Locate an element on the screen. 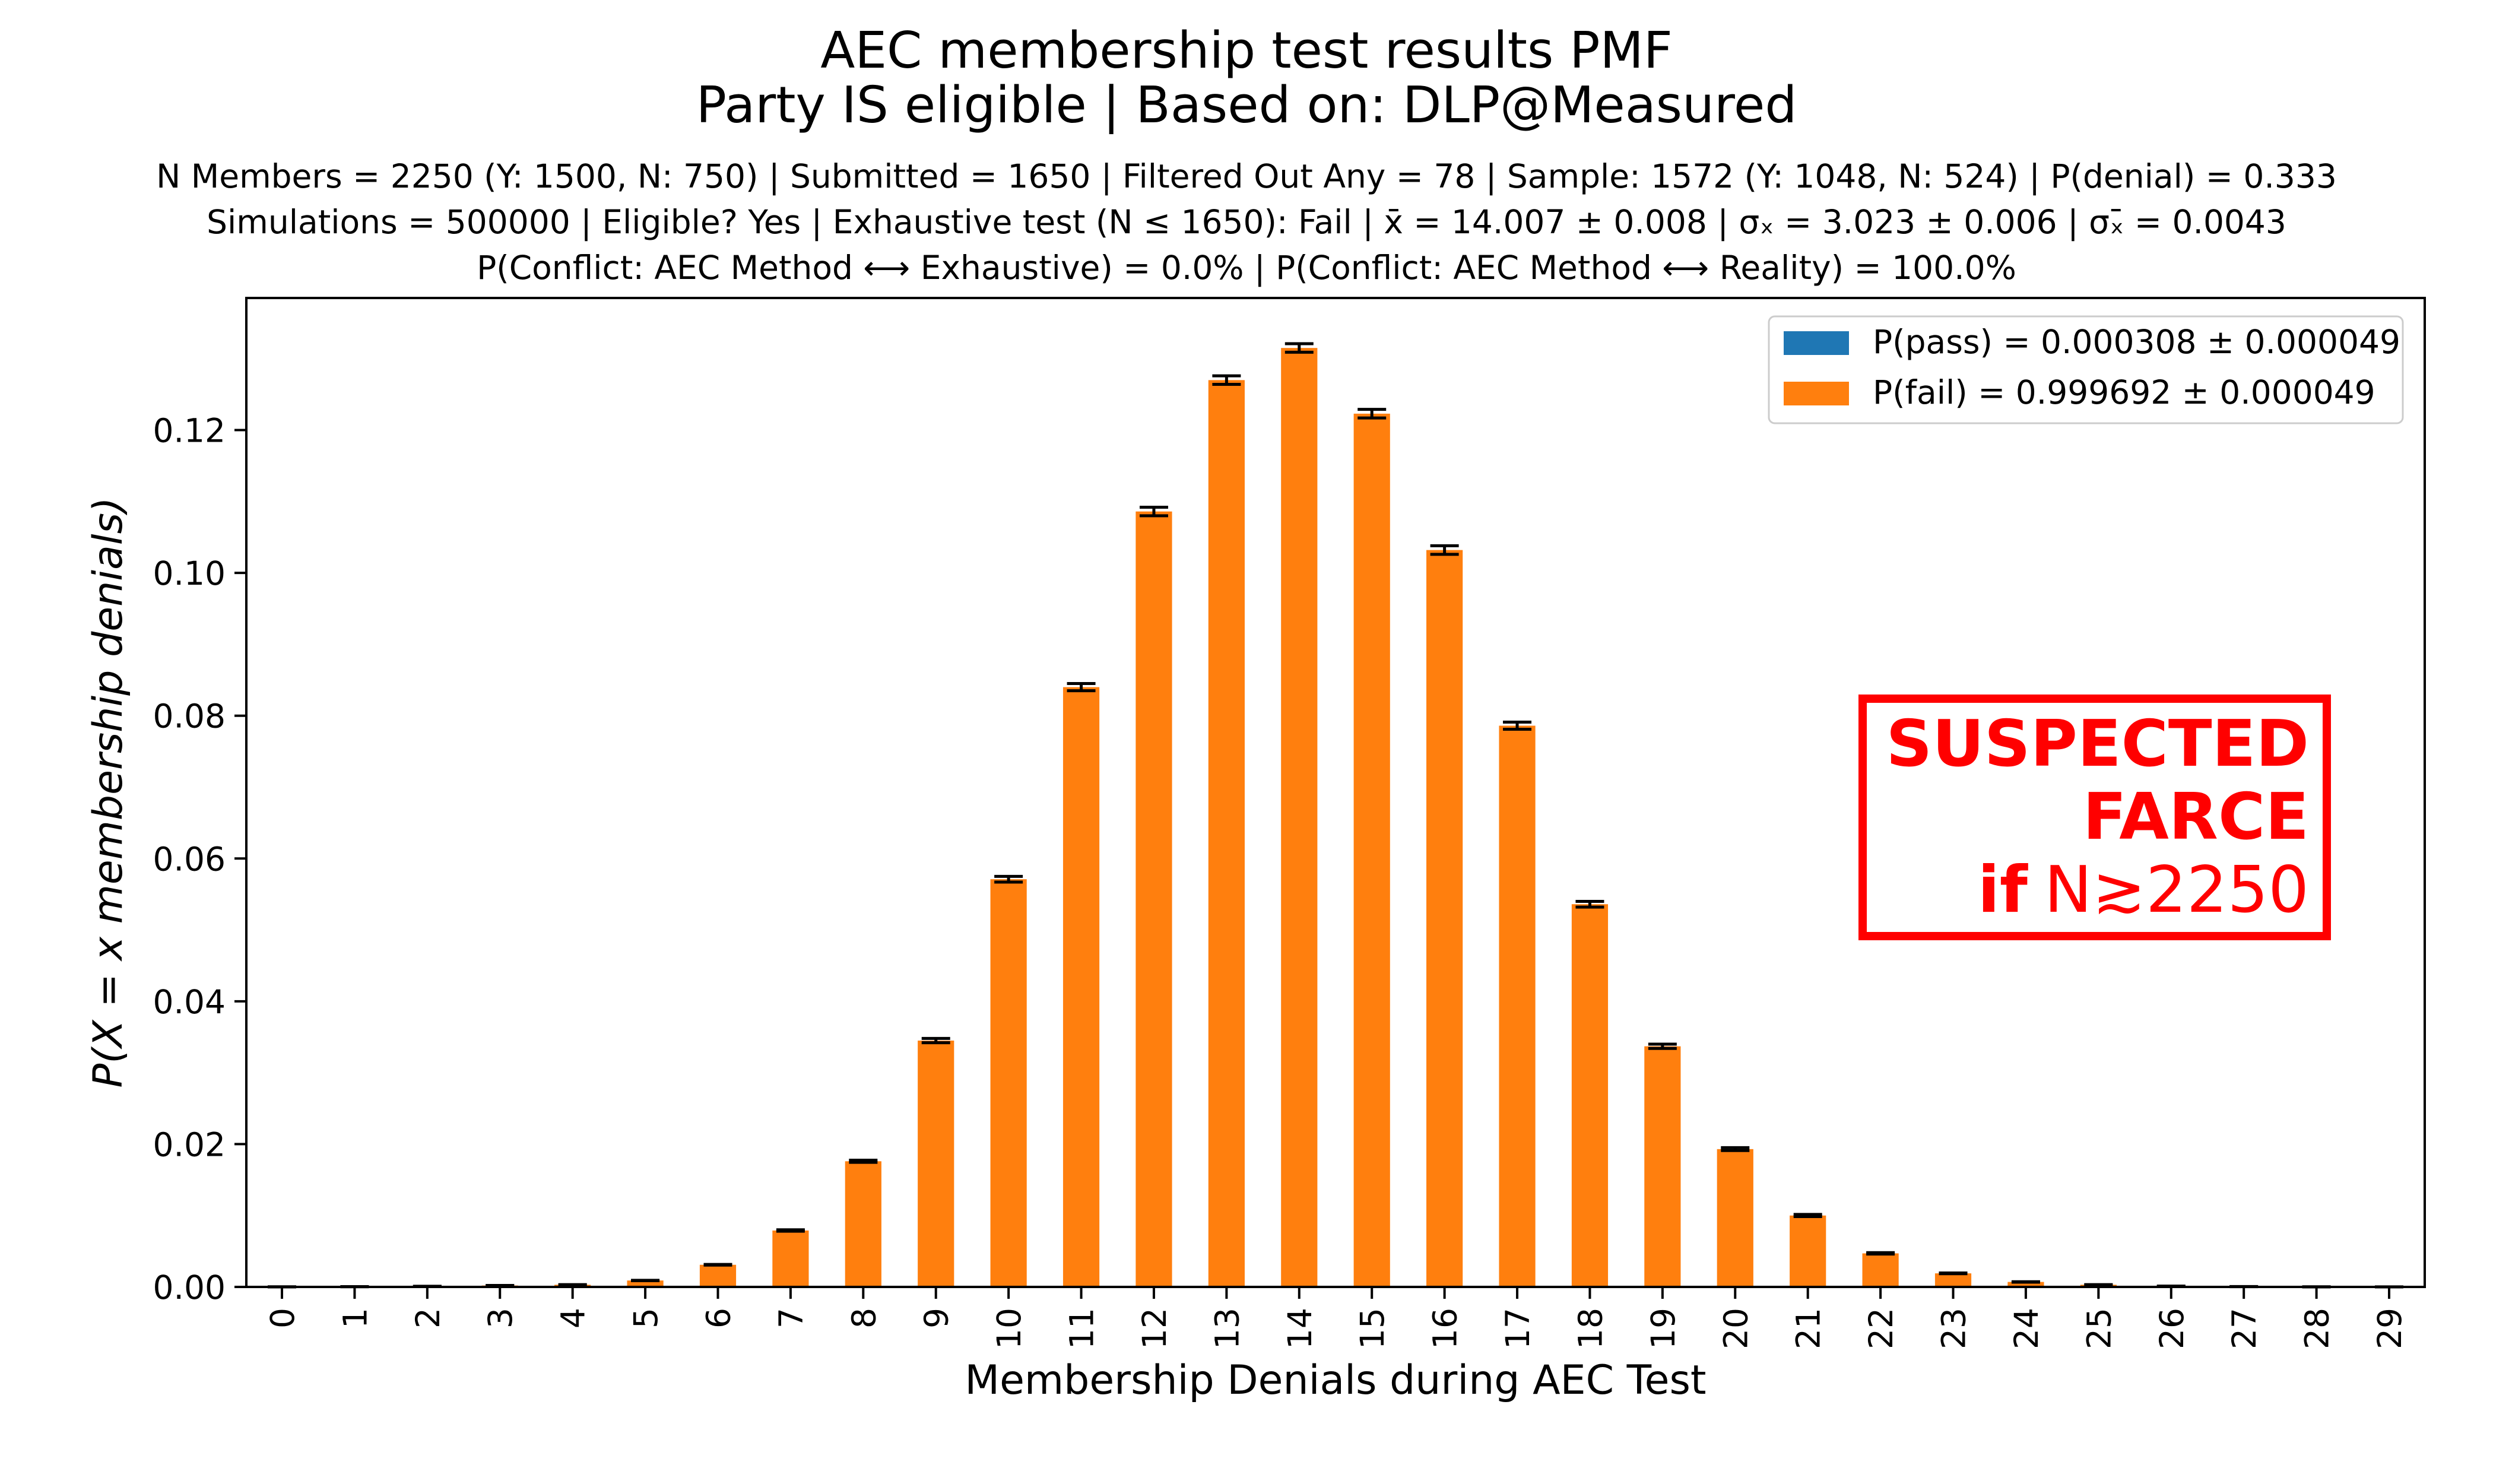 The width and height of the screenshot is (2493, 1484). y-tick-label: 0.12 is located at coordinates (189, 431).